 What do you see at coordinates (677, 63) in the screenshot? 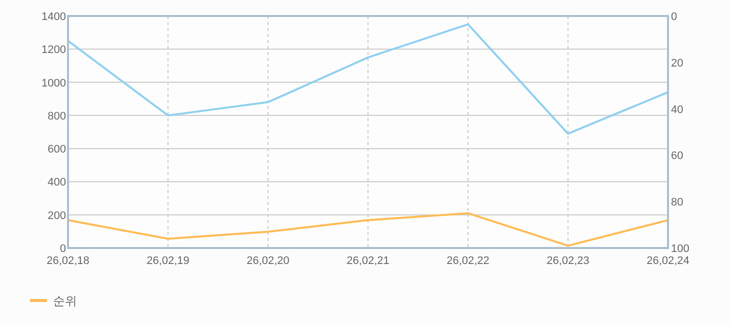
I see `y2-tick-label: 20` at bounding box center [677, 63].